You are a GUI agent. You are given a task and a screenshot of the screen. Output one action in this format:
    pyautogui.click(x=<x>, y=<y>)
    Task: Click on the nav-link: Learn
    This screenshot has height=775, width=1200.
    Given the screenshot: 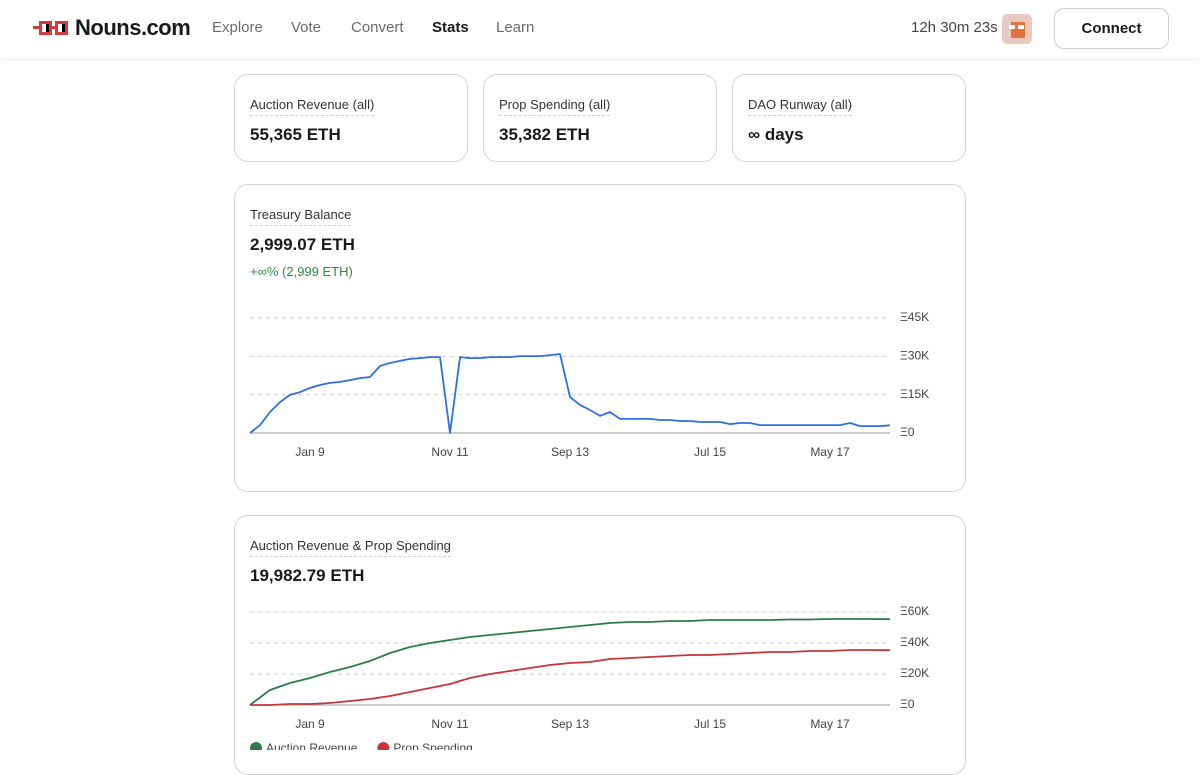 What is the action you would take?
    pyautogui.click(x=515, y=27)
    